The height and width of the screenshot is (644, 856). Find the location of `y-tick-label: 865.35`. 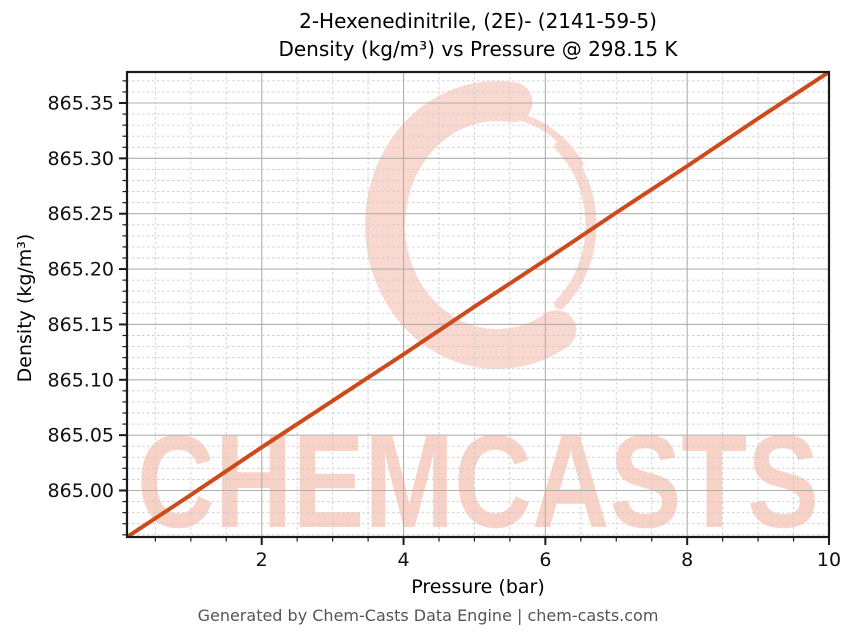

y-tick-label: 865.35 is located at coordinates (81, 104).